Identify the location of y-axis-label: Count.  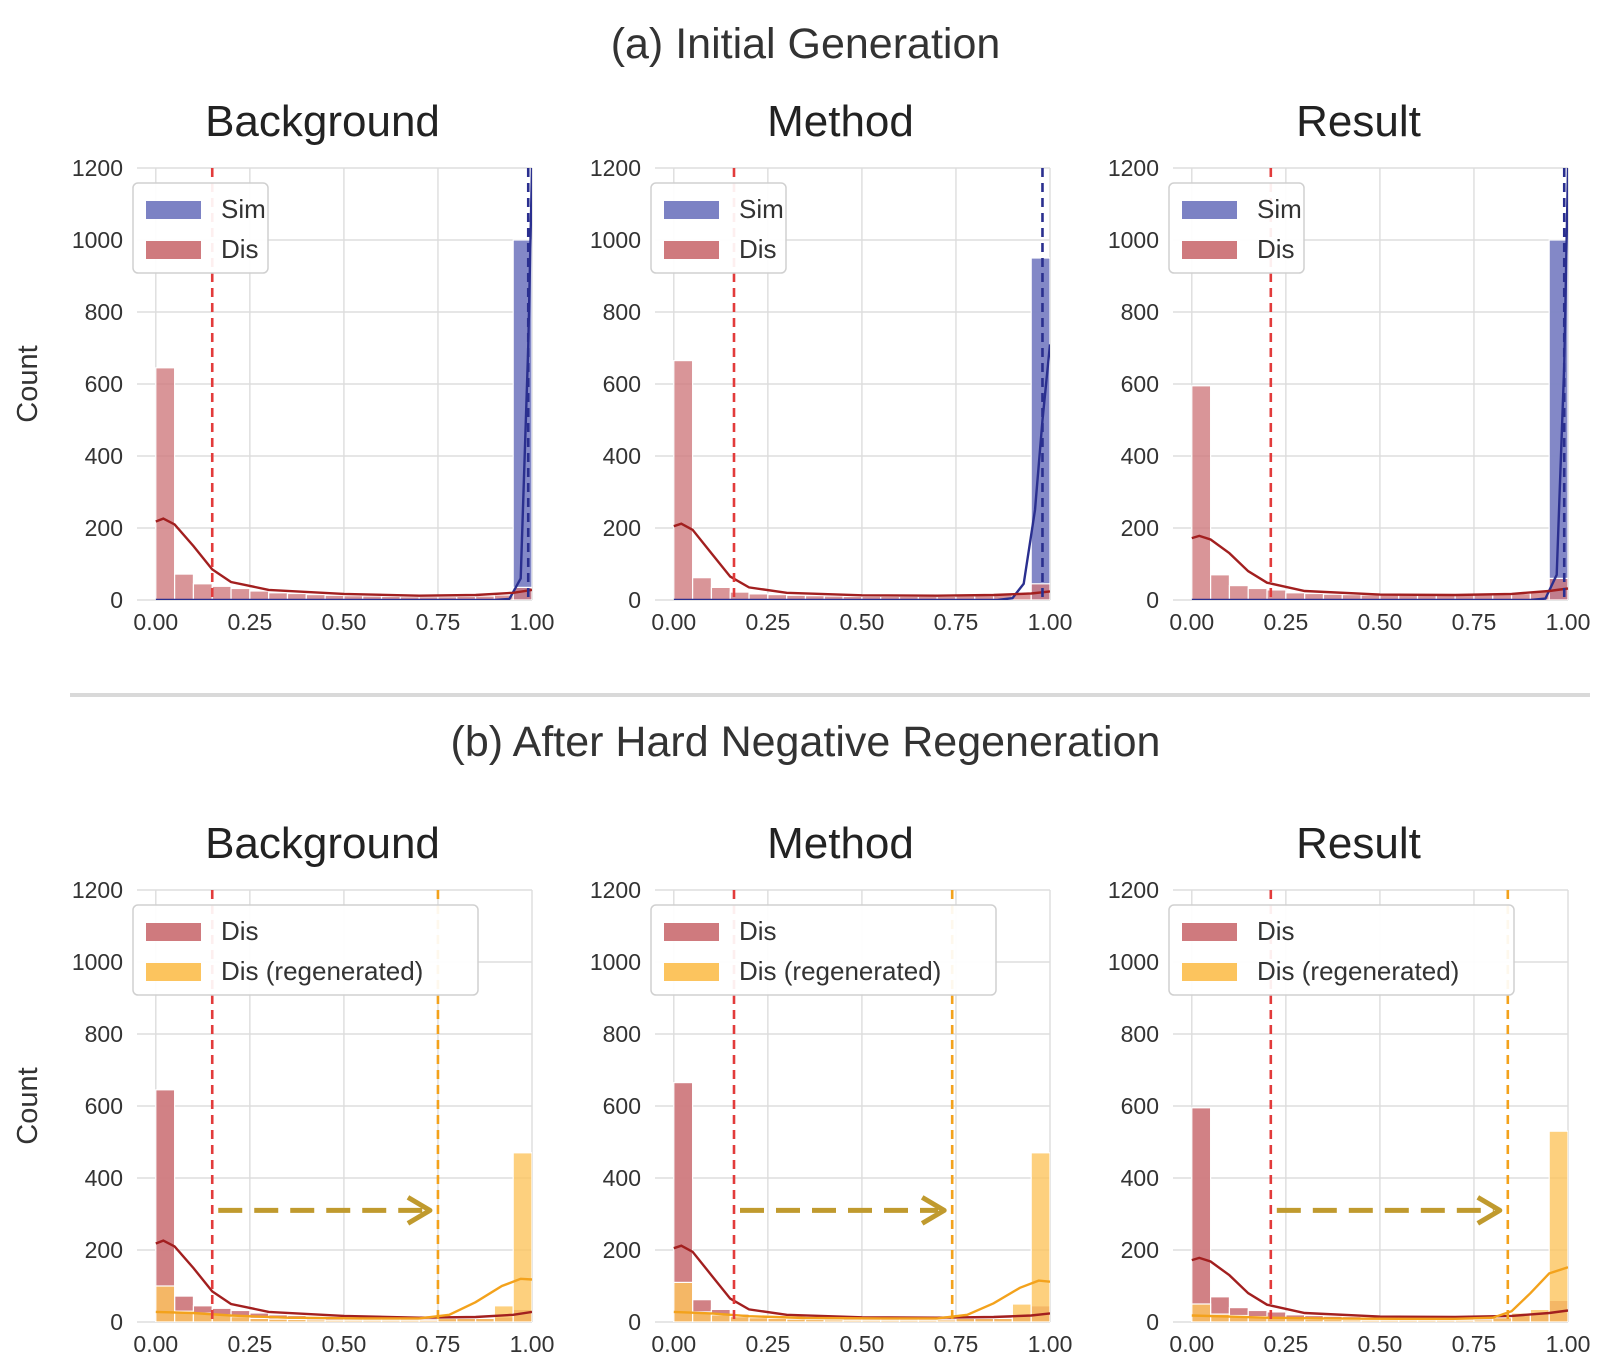
(28, 1105).